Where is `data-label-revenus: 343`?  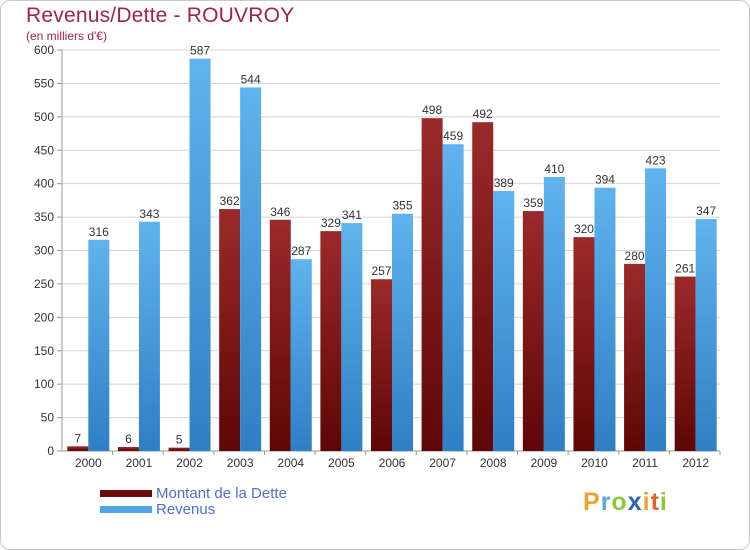
data-label-revenus: 343 is located at coordinates (149, 214).